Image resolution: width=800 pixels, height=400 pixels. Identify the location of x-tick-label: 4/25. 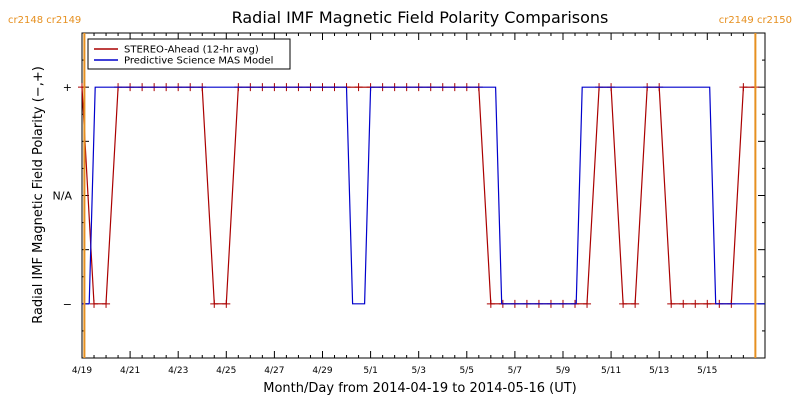
(226, 371).